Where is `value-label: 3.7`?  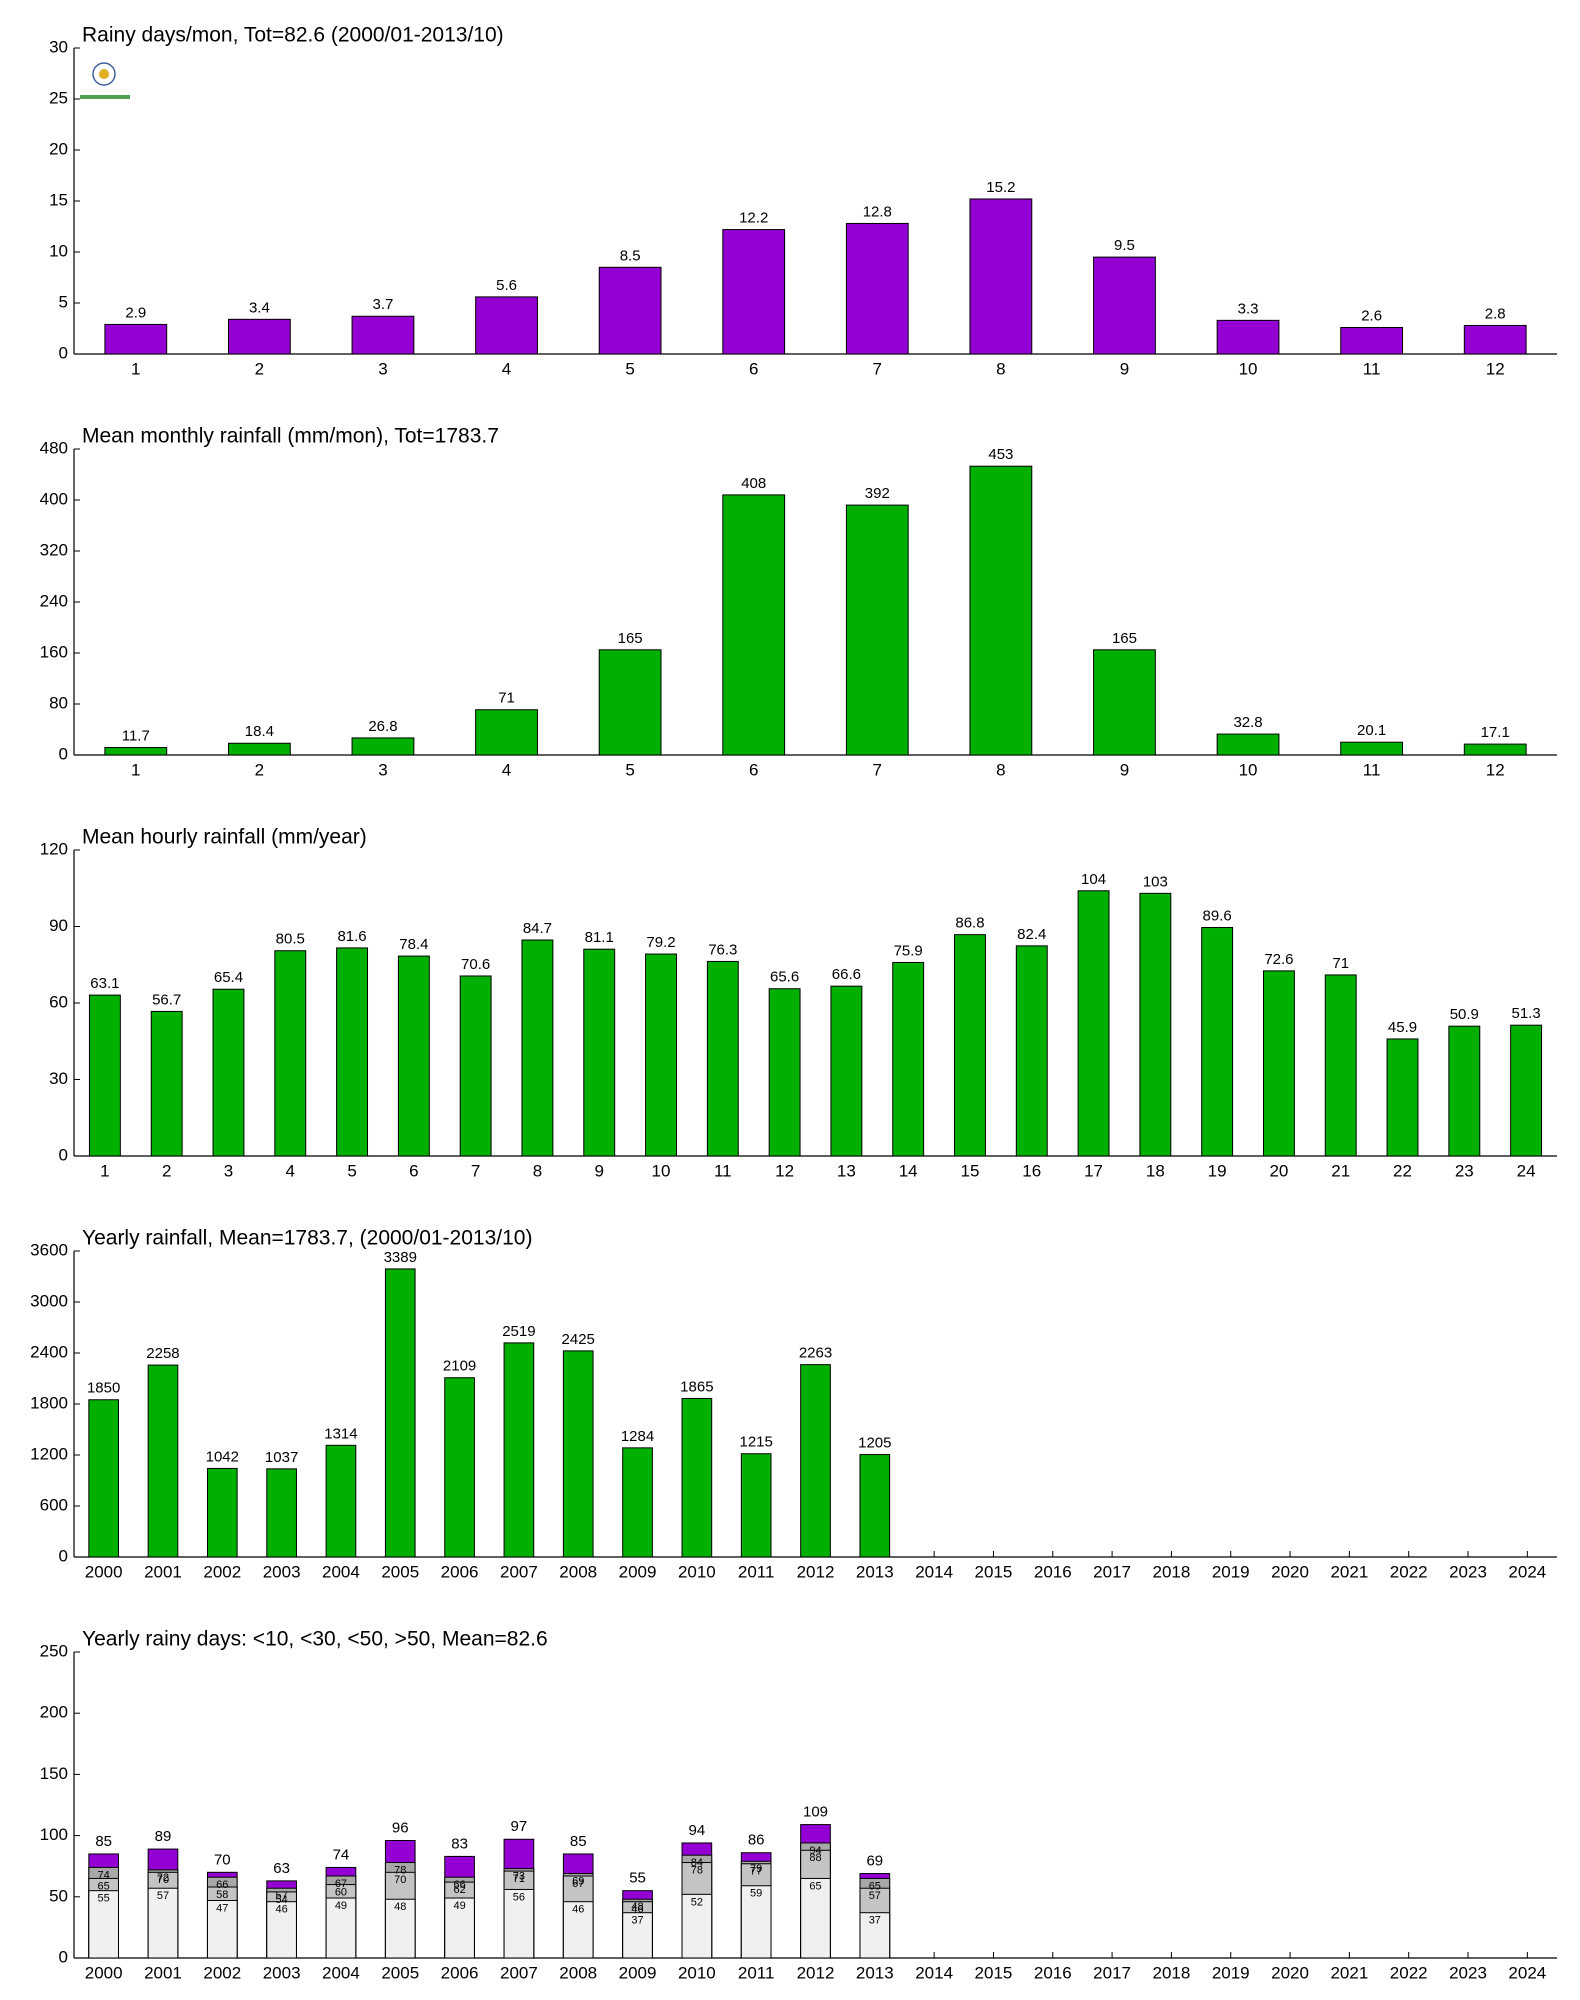
value-label: 3.7 is located at coordinates (383, 304).